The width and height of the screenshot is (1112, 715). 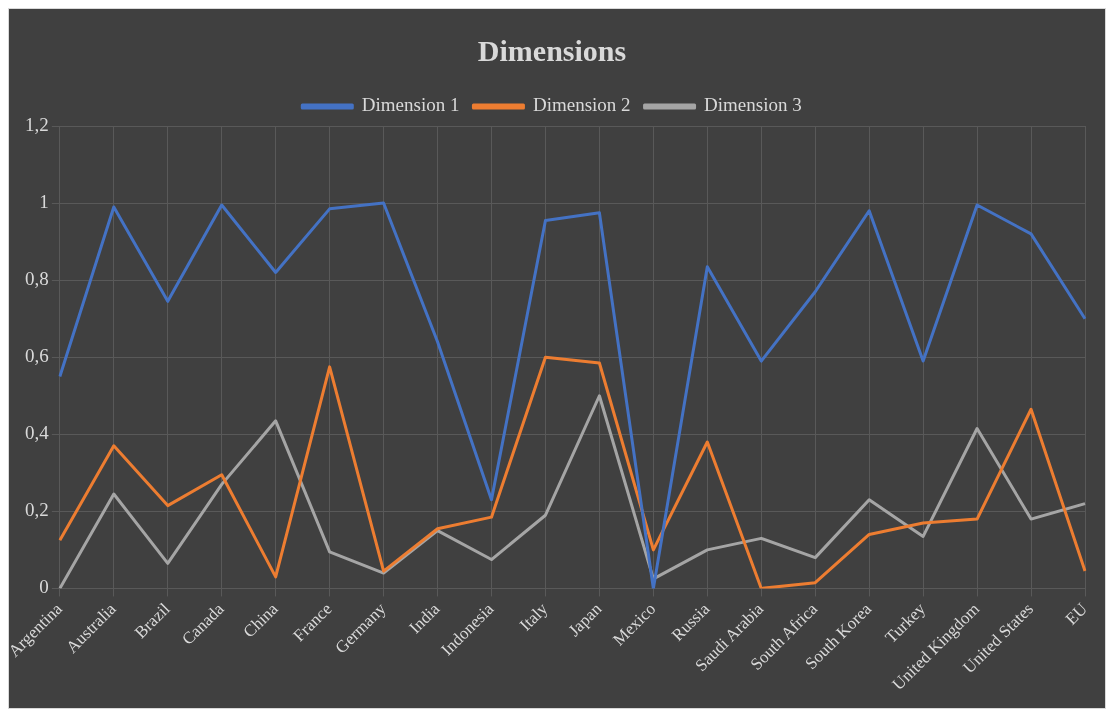 What do you see at coordinates (37, 124) in the screenshot?
I see `y-tick-label: 1,2` at bounding box center [37, 124].